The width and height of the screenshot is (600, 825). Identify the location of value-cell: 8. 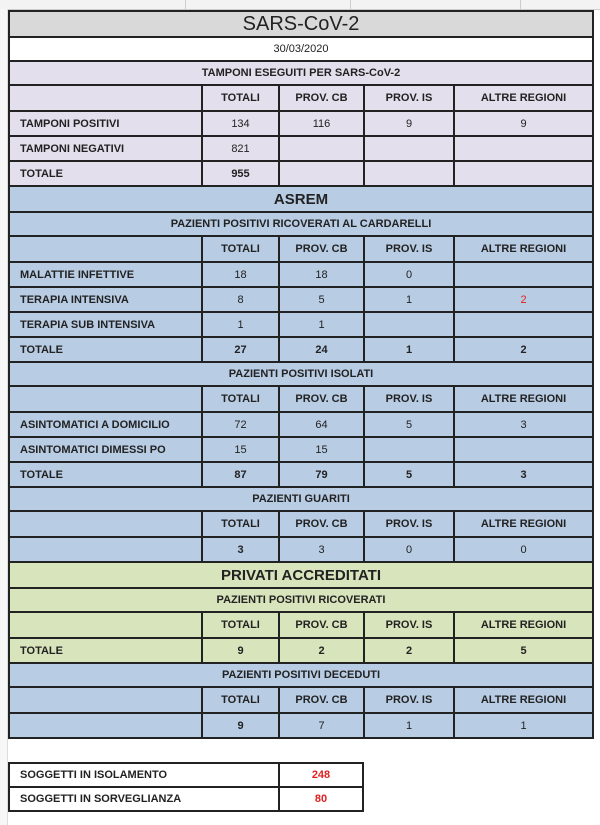
(240, 299).